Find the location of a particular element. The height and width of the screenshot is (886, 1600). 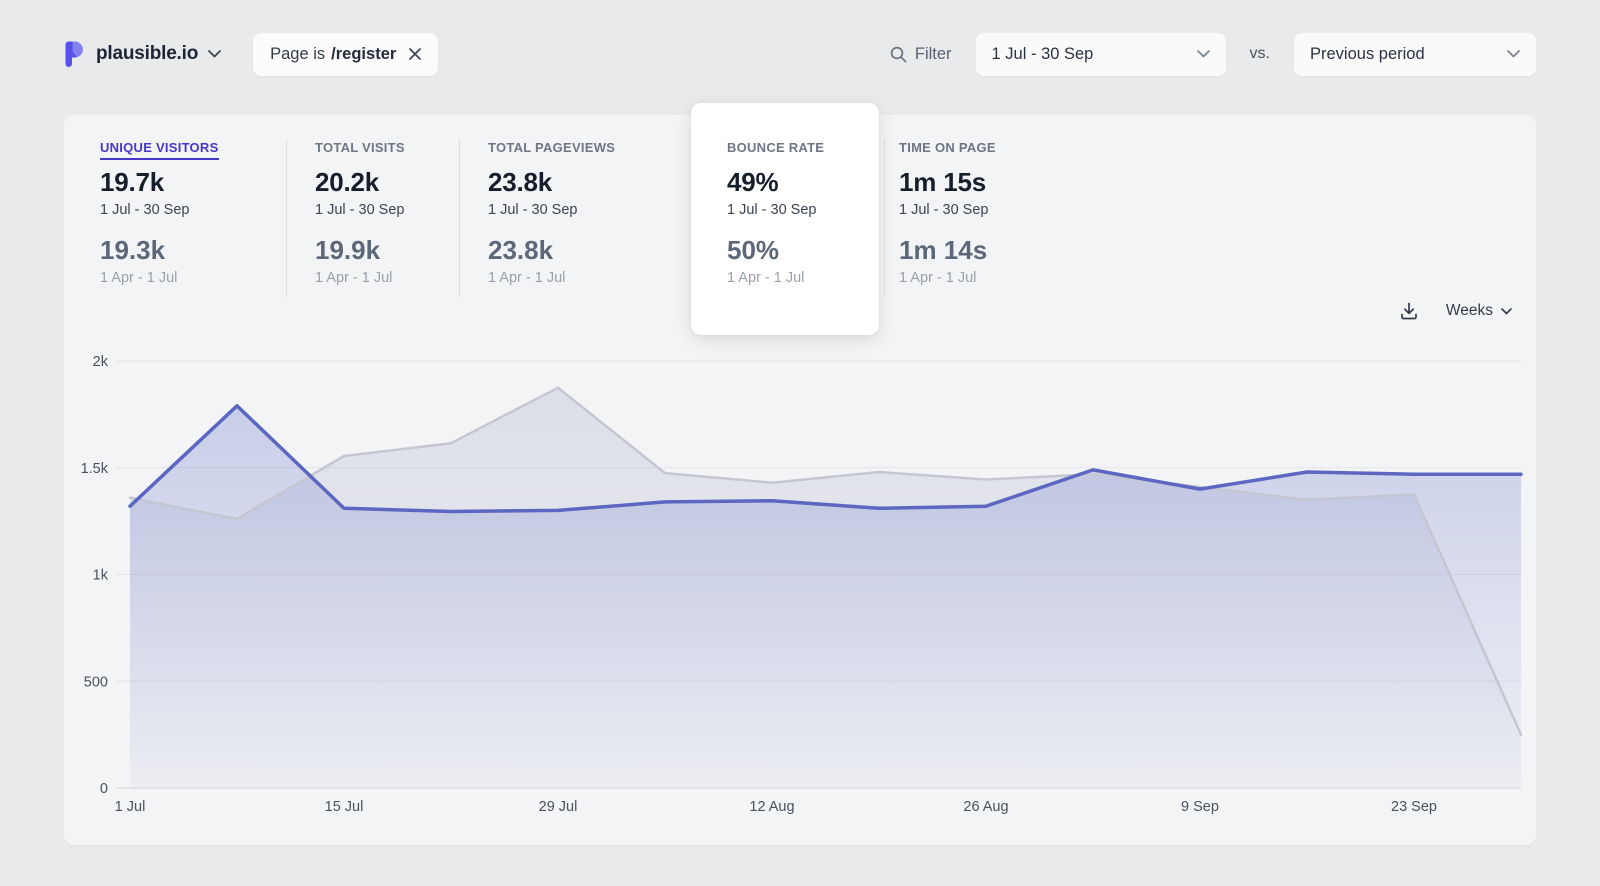

svg-text: 2k is located at coordinates (101, 362).